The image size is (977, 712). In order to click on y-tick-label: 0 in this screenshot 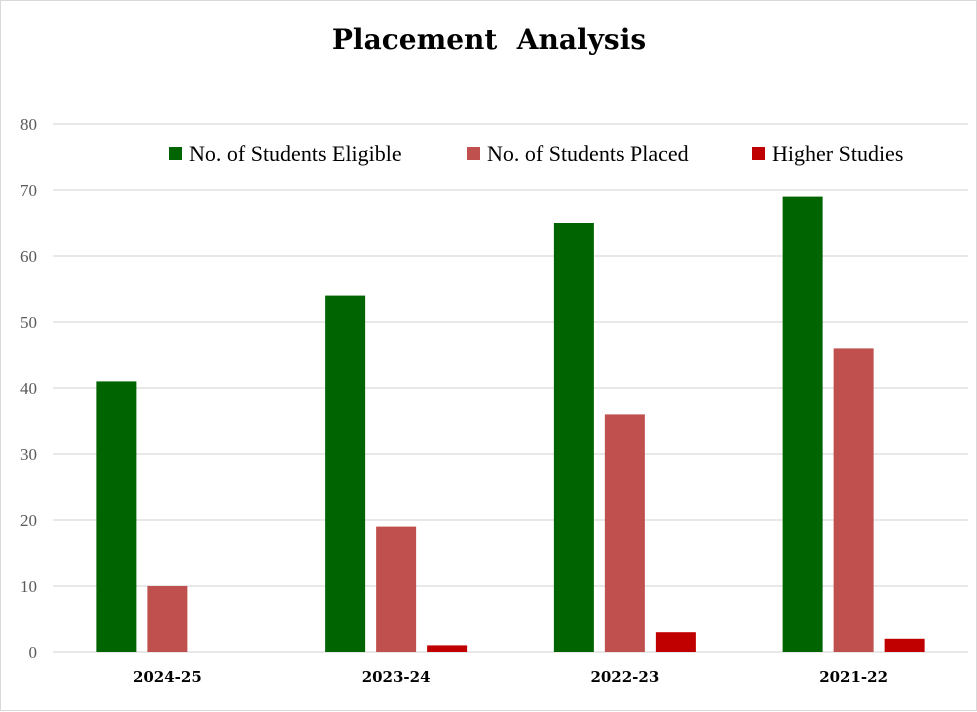, I will do `click(33, 652)`.